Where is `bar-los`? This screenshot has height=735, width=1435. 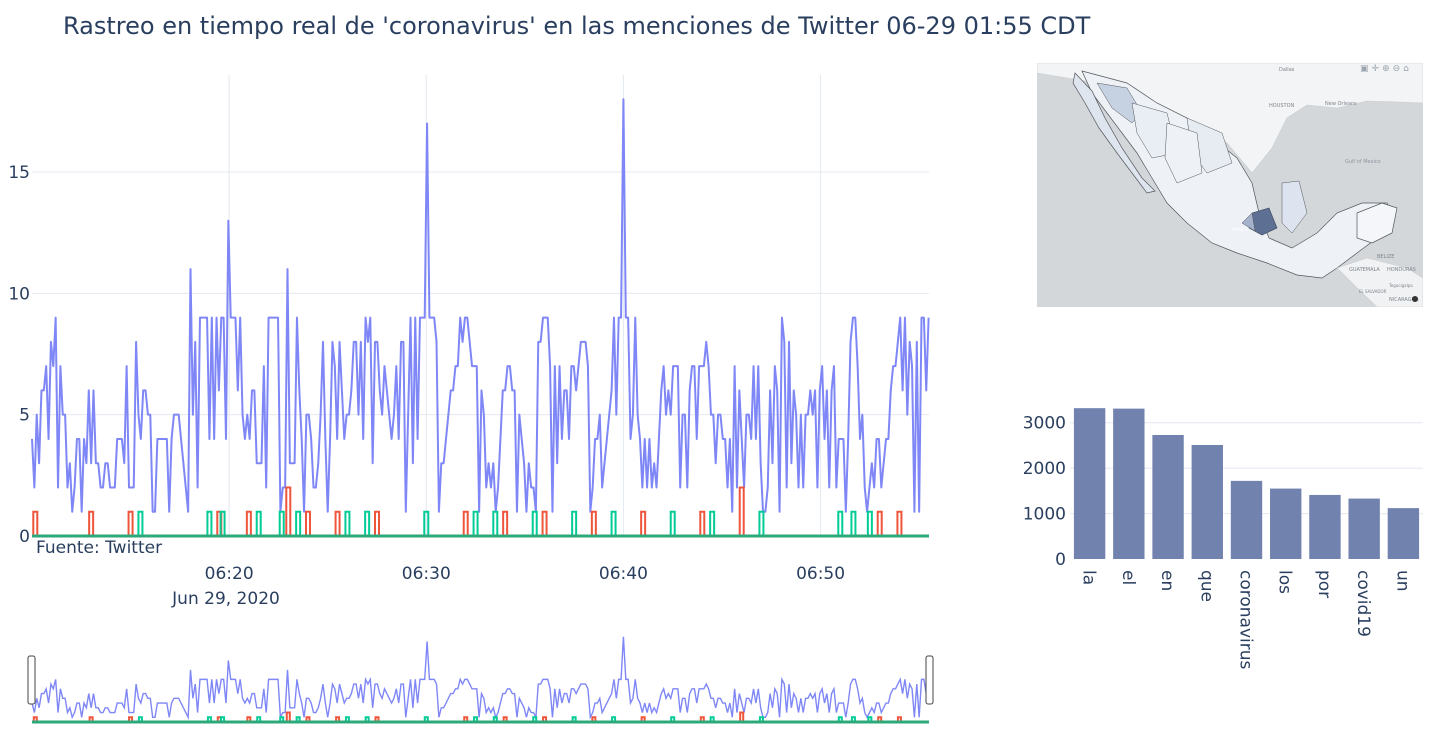 bar-los is located at coordinates (1286, 523).